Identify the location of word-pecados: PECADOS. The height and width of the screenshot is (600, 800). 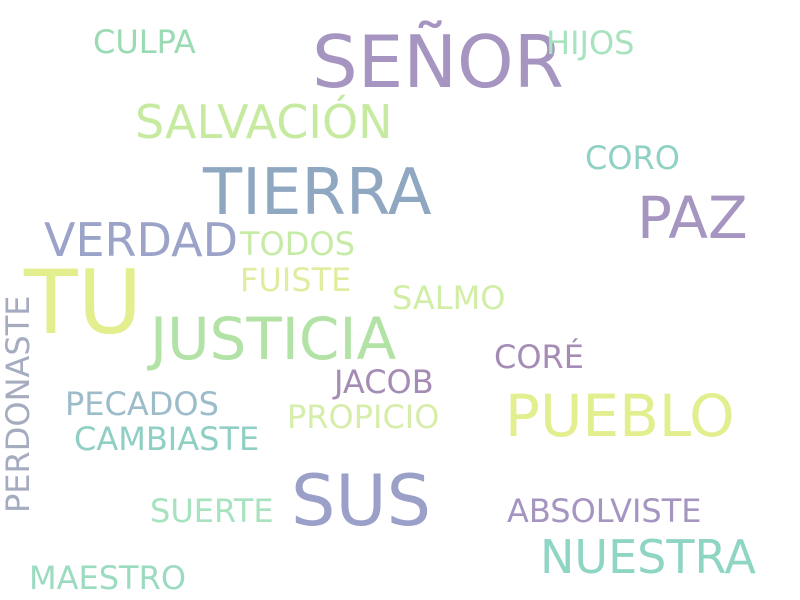
(142, 404).